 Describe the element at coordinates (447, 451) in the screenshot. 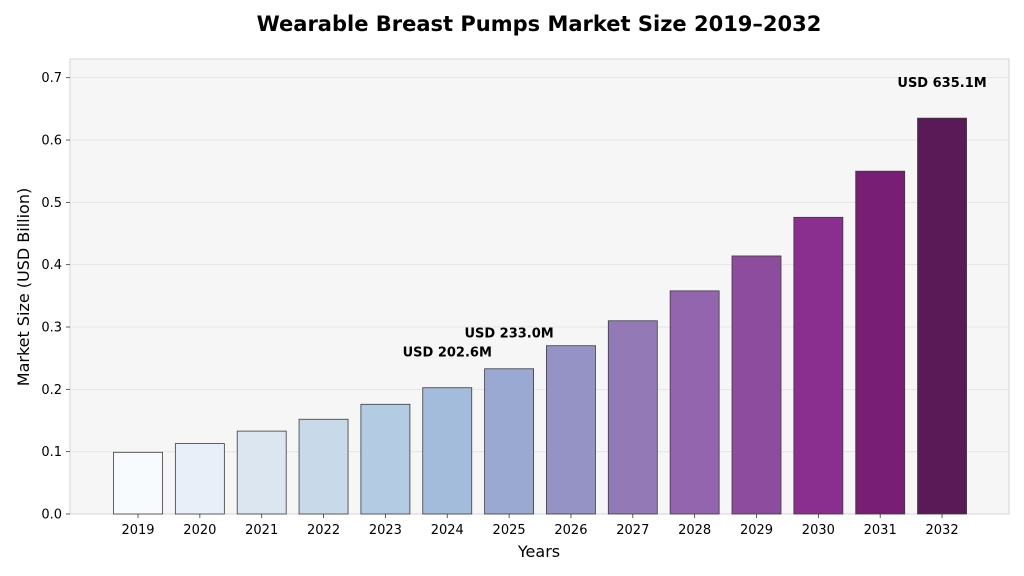

I see `bar-2024` at that location.